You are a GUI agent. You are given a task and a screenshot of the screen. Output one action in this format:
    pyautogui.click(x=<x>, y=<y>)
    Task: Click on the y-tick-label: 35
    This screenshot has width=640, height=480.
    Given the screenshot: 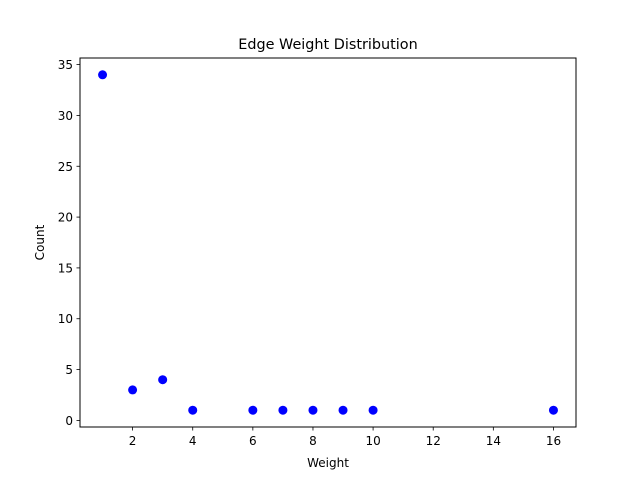 What is the action you would take?
    pyautogui.click(x=65, y=65)
    